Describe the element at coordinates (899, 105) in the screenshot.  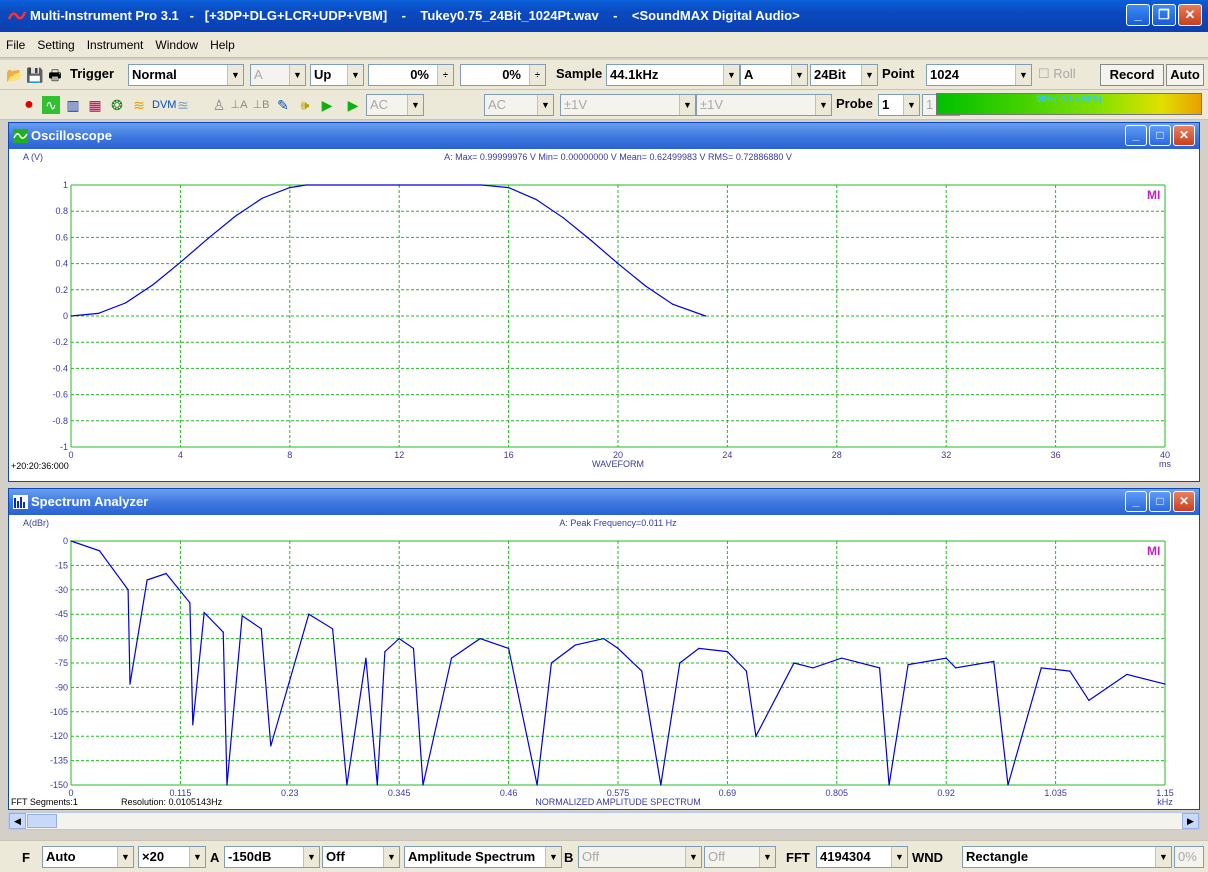
I see `probe-a-select: 1 ▼` at that location.